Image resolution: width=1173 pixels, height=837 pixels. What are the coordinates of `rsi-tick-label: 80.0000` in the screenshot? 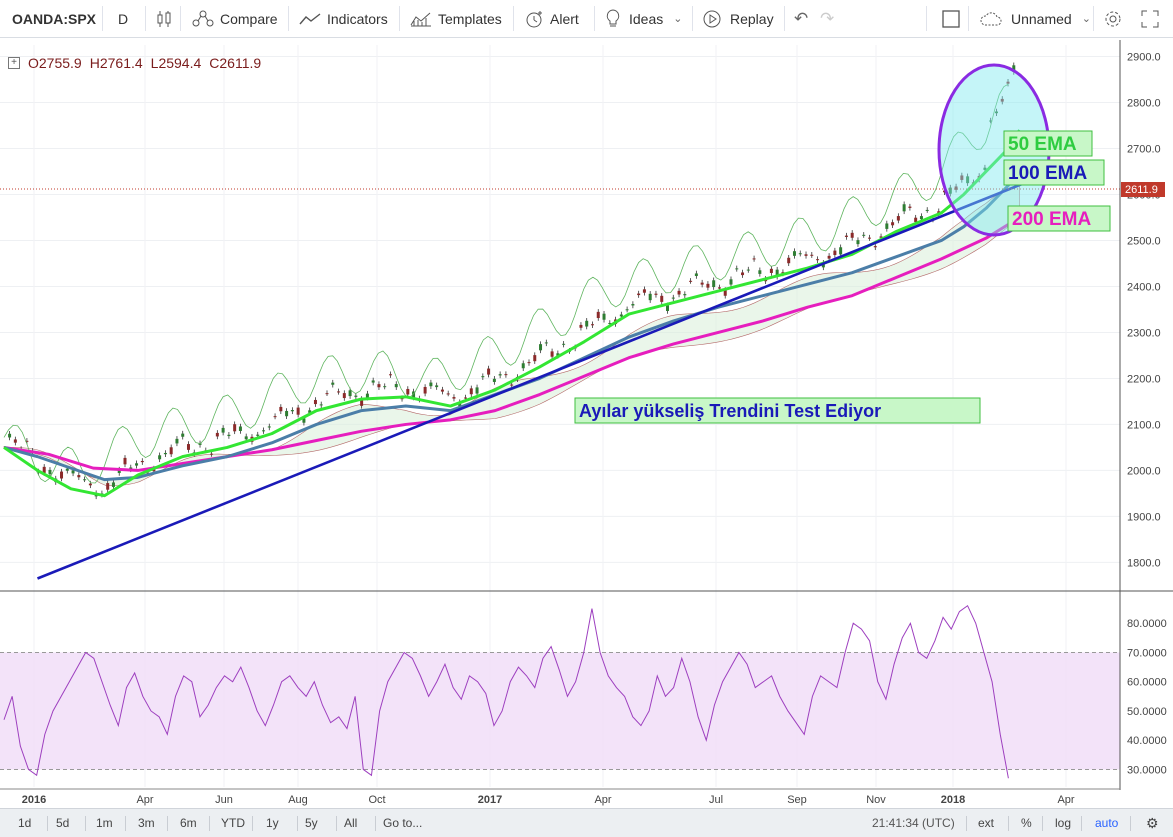 It's located at (1147, 624).